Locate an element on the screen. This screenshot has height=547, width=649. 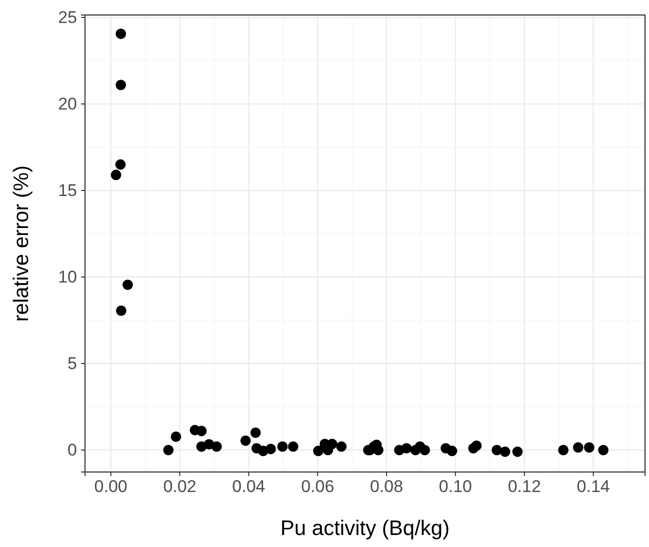
x-axis-title: Pu activity (Bq/kg) is located at coordinates (365, 528).